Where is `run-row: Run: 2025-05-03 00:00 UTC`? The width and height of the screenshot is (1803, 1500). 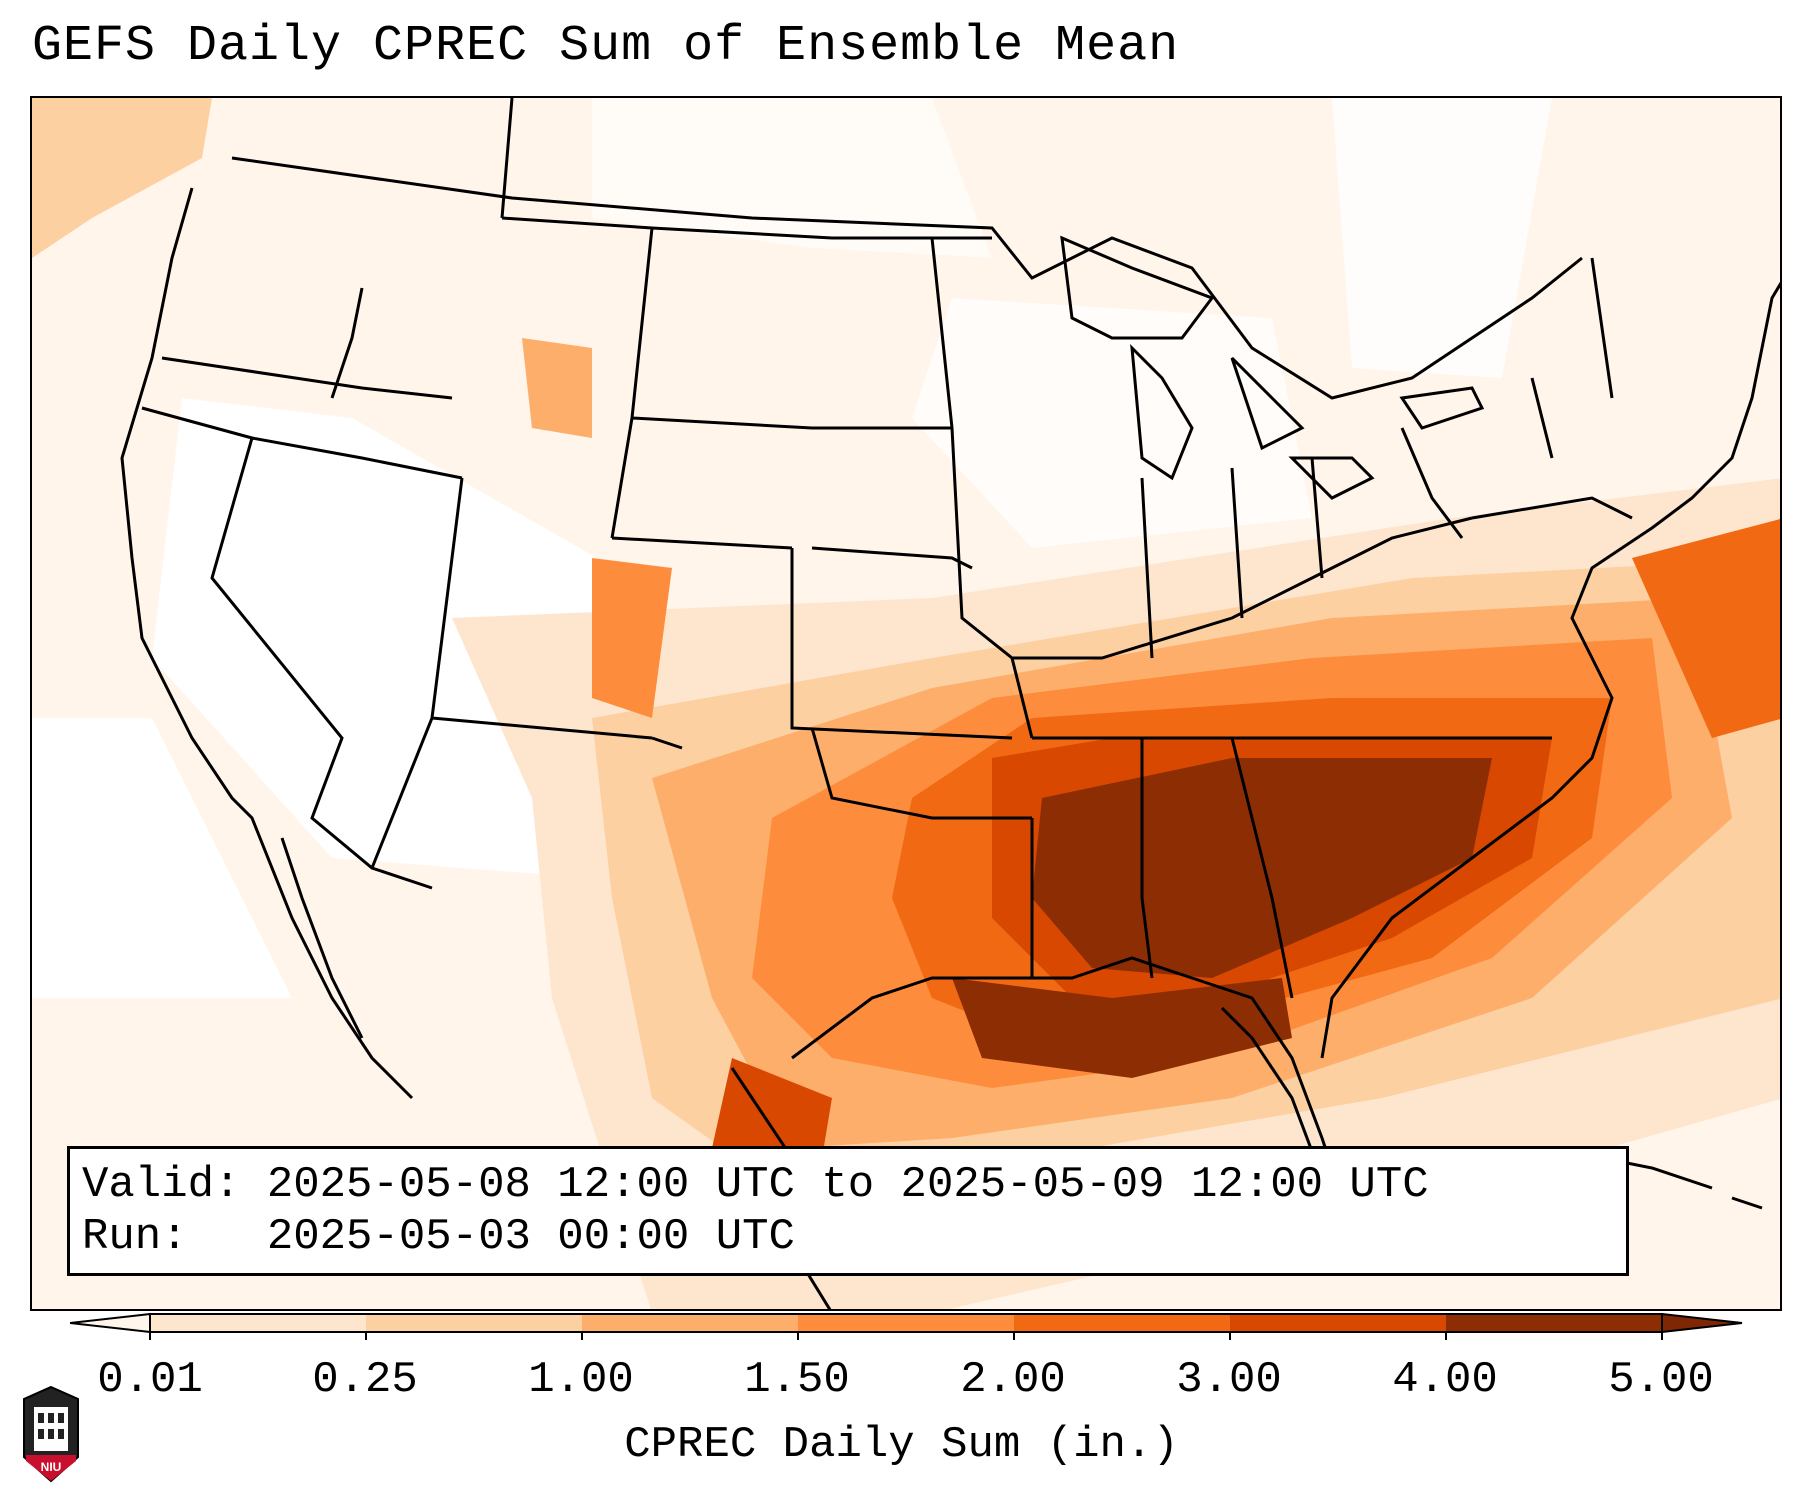 run-row: Run: 2025-05-03 00:00 UTC is located at coordinates (848, 1237).